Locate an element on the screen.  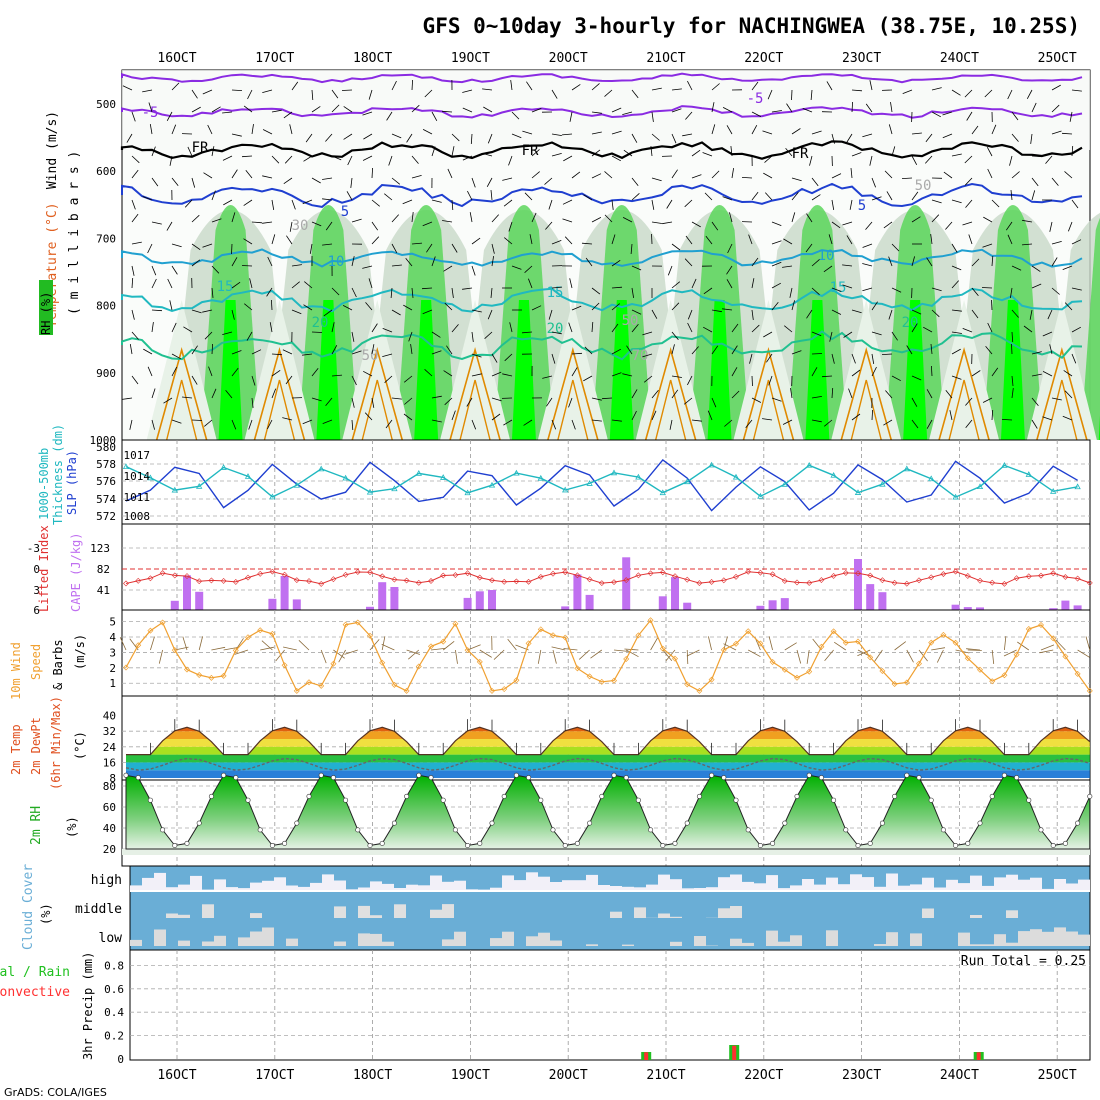
cloud-ylabel-1: Cloud Cover is located at coordinates (28, 907).